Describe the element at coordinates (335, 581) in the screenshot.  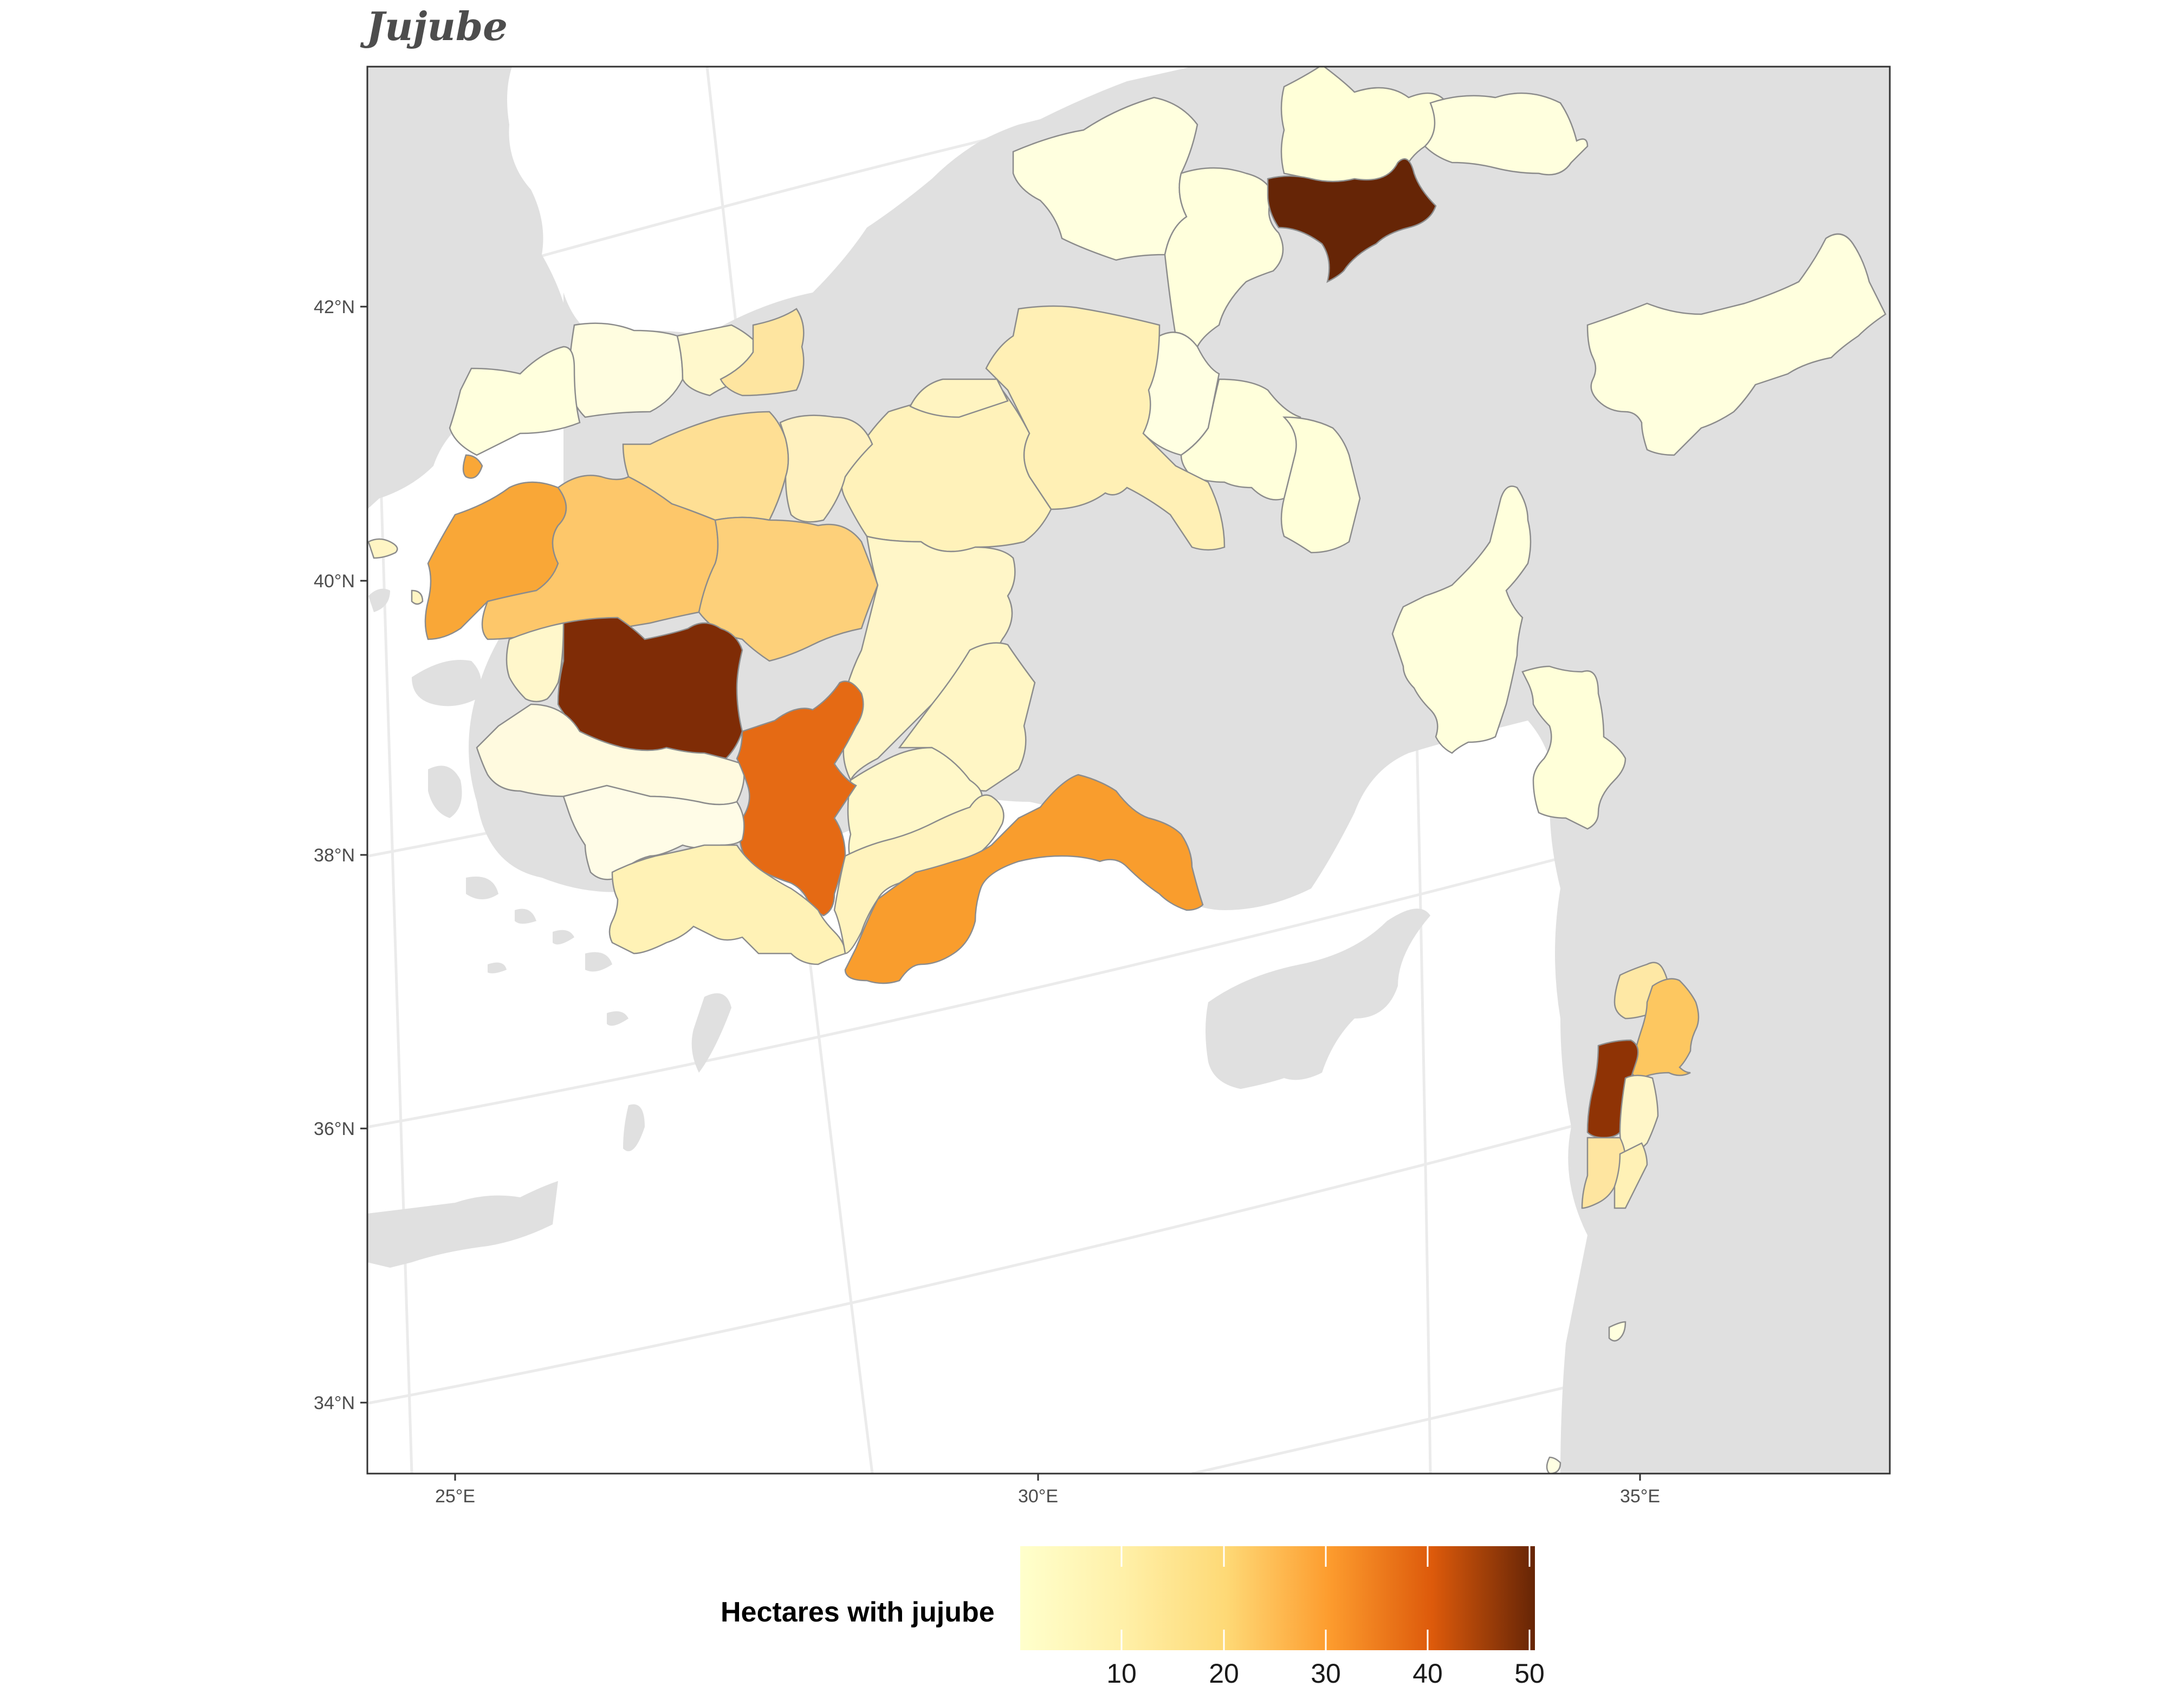
I see `lat-label: 40°N` at that location.